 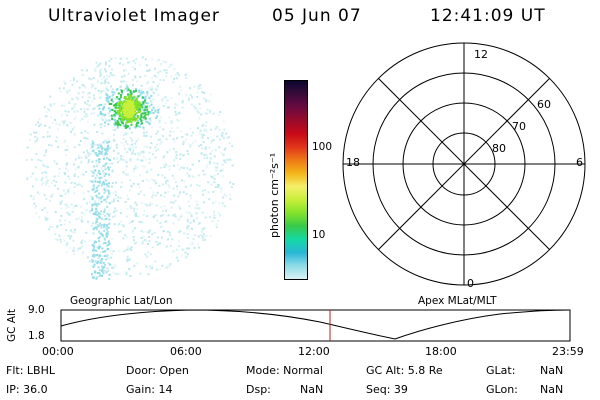 I want to click on colorbar-tick-10: 10, so click(x=319, y=235).